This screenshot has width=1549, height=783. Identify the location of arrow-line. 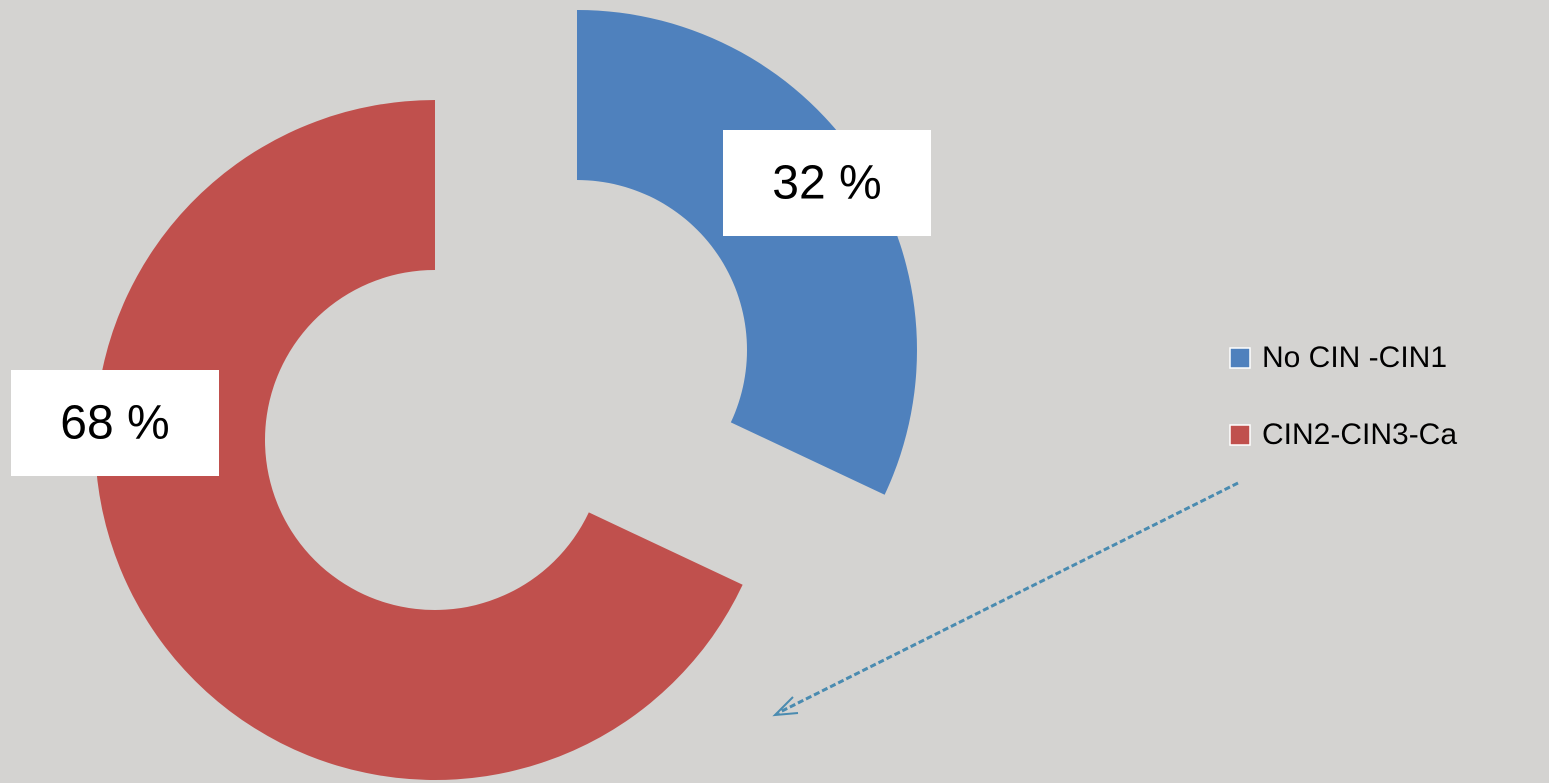
(1008, 598).